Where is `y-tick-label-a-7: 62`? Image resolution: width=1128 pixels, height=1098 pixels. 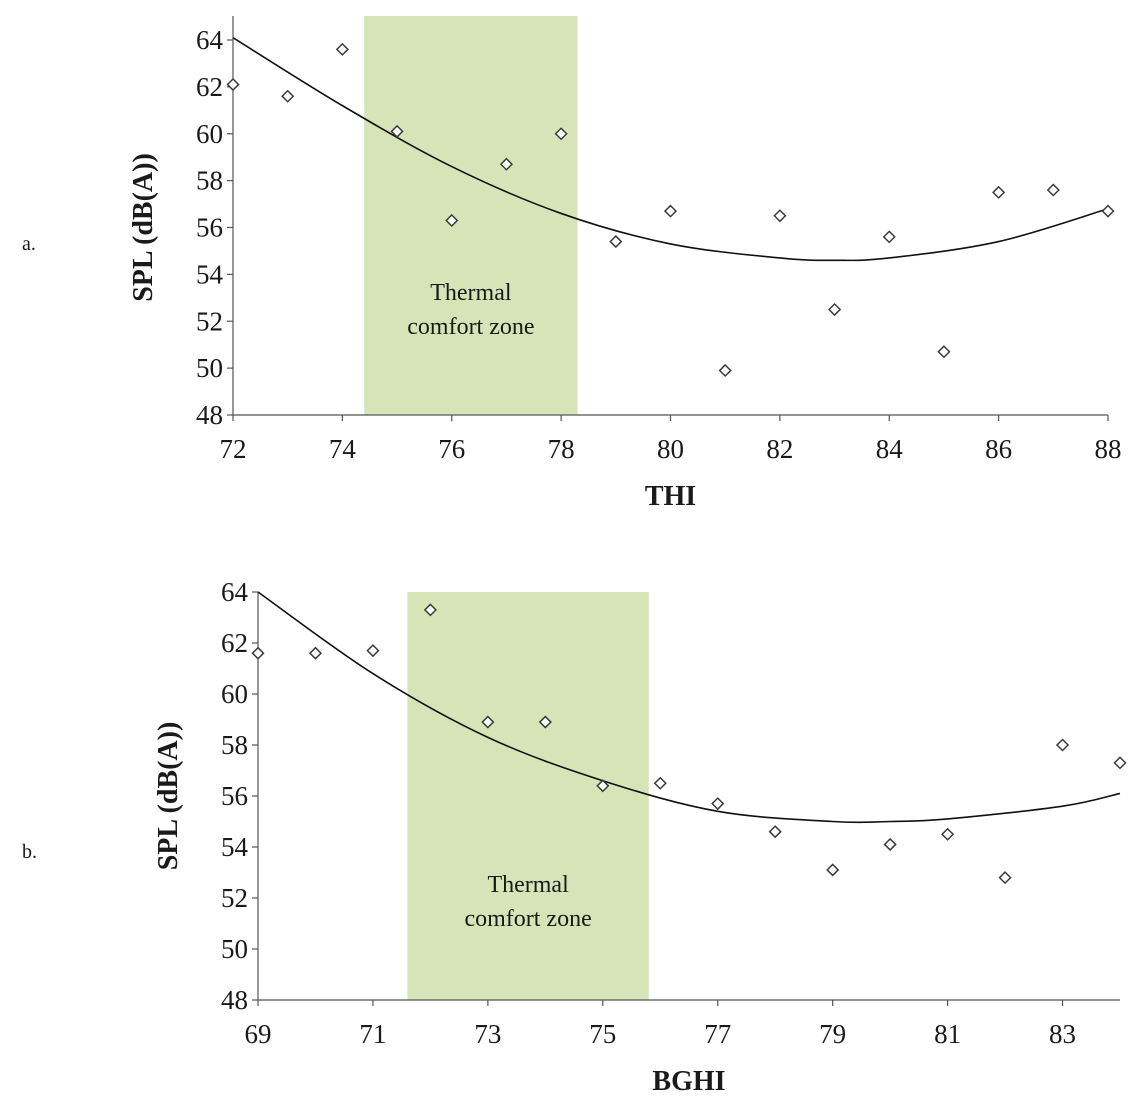
y-tick-label-a-7: 62 is located at coordinates (209, 87).